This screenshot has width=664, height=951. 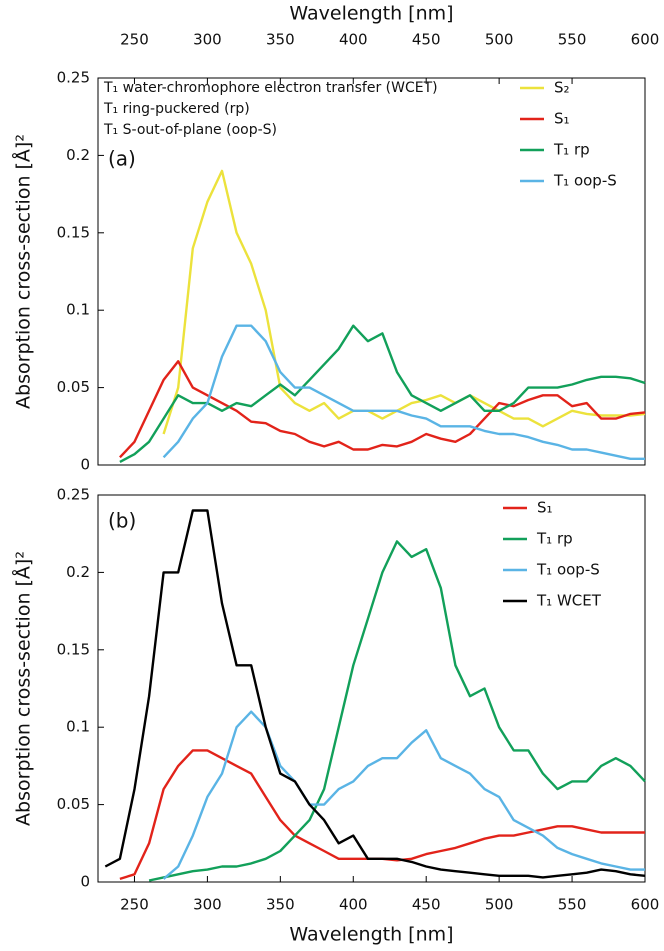 I want to click on panel-label: (a), so click(x=122, y=159).